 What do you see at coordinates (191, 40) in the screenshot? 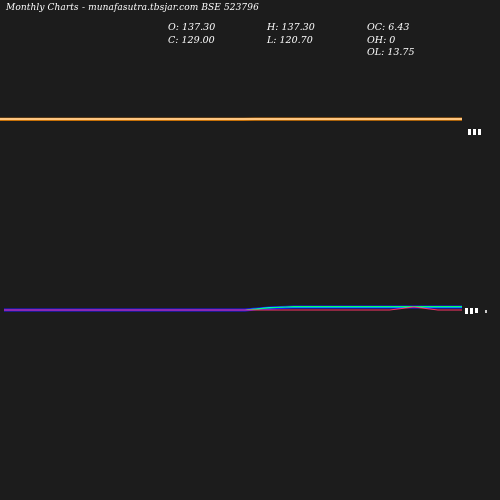
I see `ohlc-close: C: 129.00` at bounding box center [191, 40].